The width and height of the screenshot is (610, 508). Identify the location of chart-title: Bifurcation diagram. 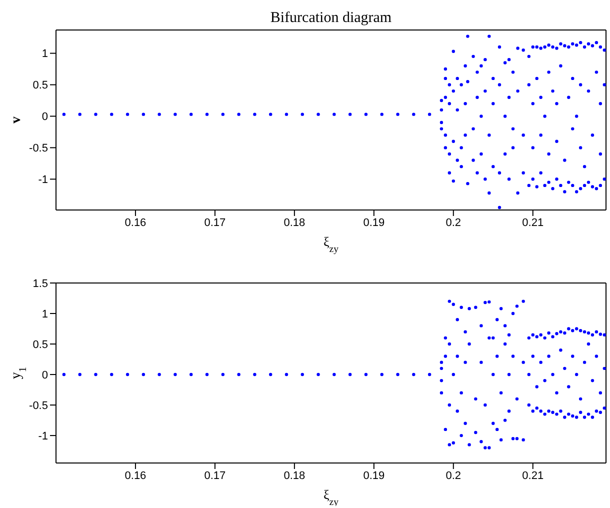
(331, 18).